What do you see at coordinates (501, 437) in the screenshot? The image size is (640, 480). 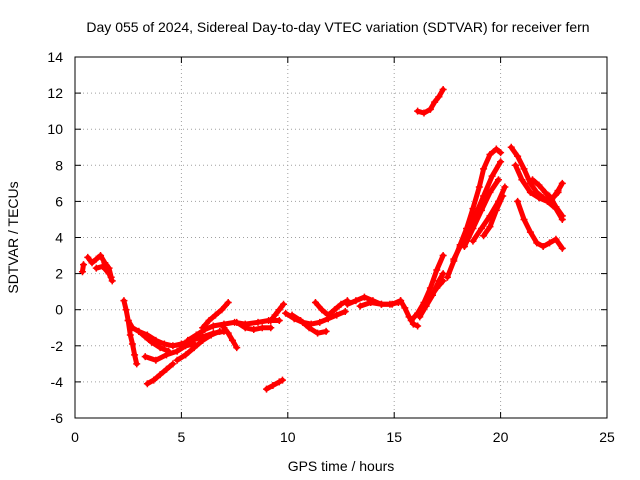 I see `x-tick-label: 20` at bounding box center [501, 437].